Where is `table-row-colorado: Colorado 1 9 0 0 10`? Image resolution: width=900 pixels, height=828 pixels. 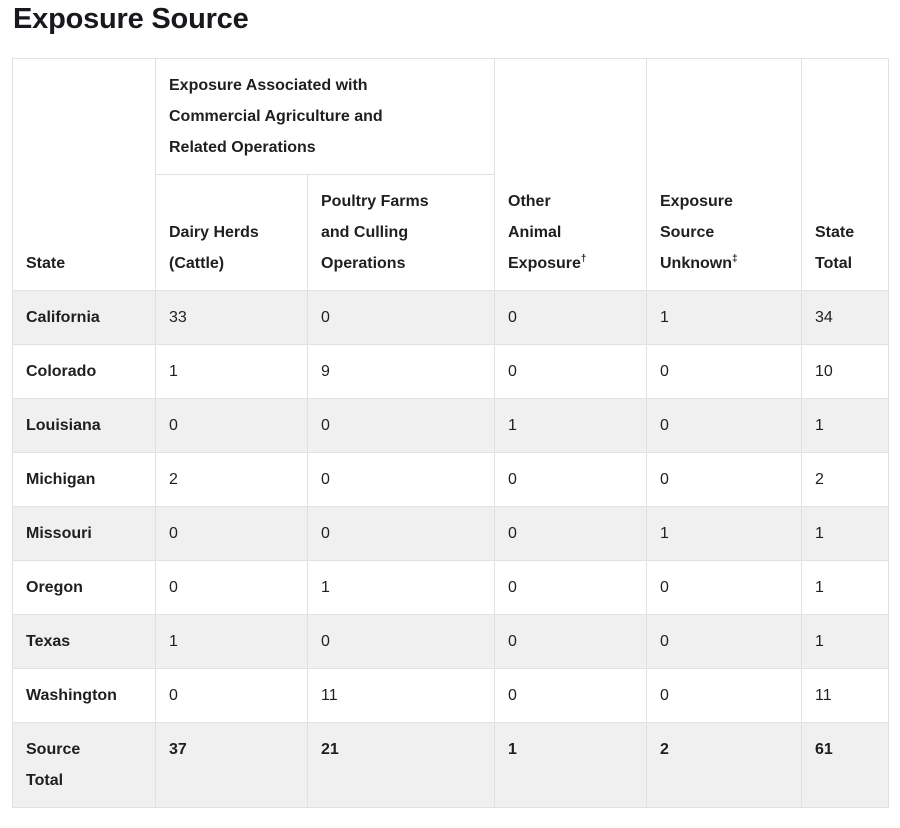 table-row-colorado: Colorado 1 9 0 0 10 is located at coordinates (450, 371).